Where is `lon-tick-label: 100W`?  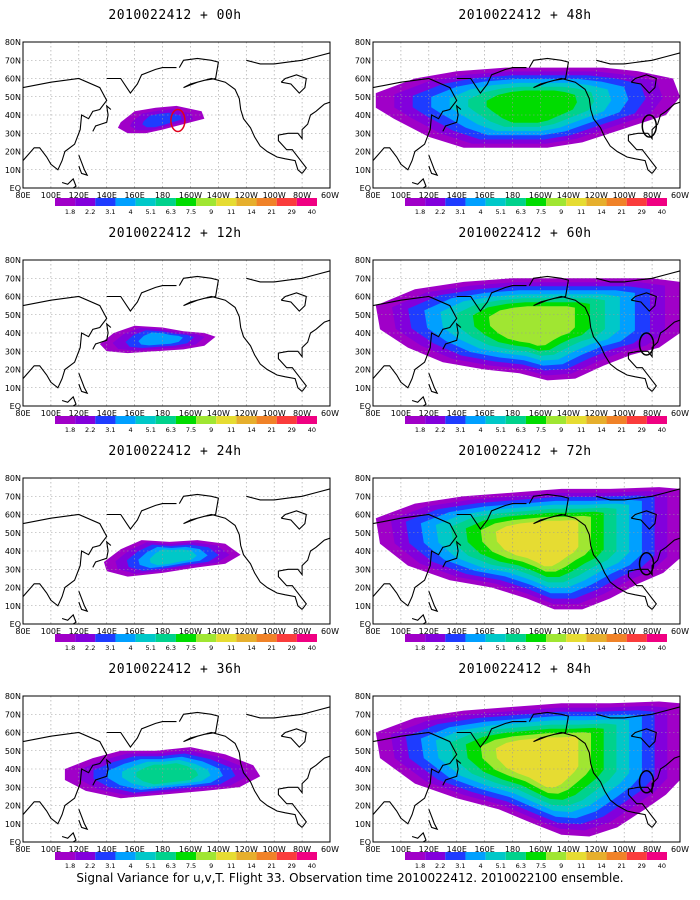 lon-tick-label: 100W is located at coordinates (624, 195).